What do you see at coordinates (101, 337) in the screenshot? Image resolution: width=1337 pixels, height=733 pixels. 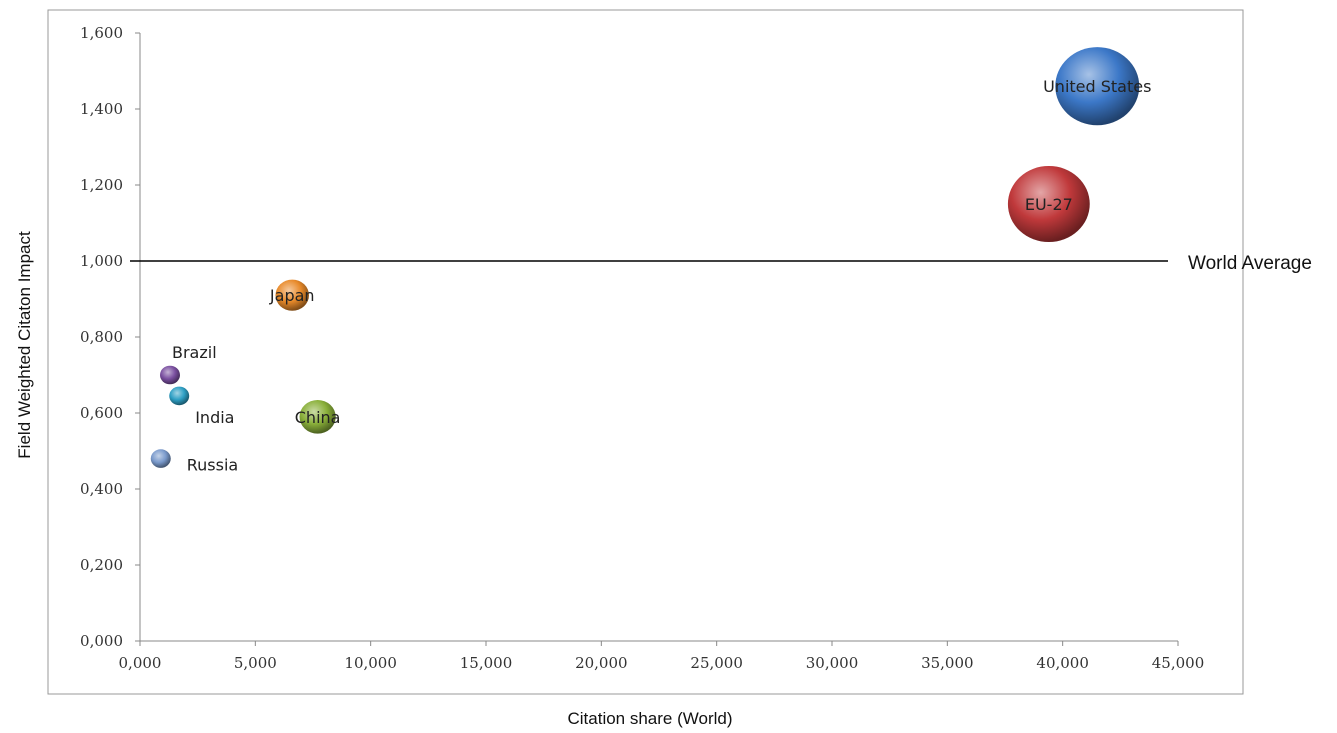 I see `y-tick-label: 0,800` at bounding box center [101, 337].